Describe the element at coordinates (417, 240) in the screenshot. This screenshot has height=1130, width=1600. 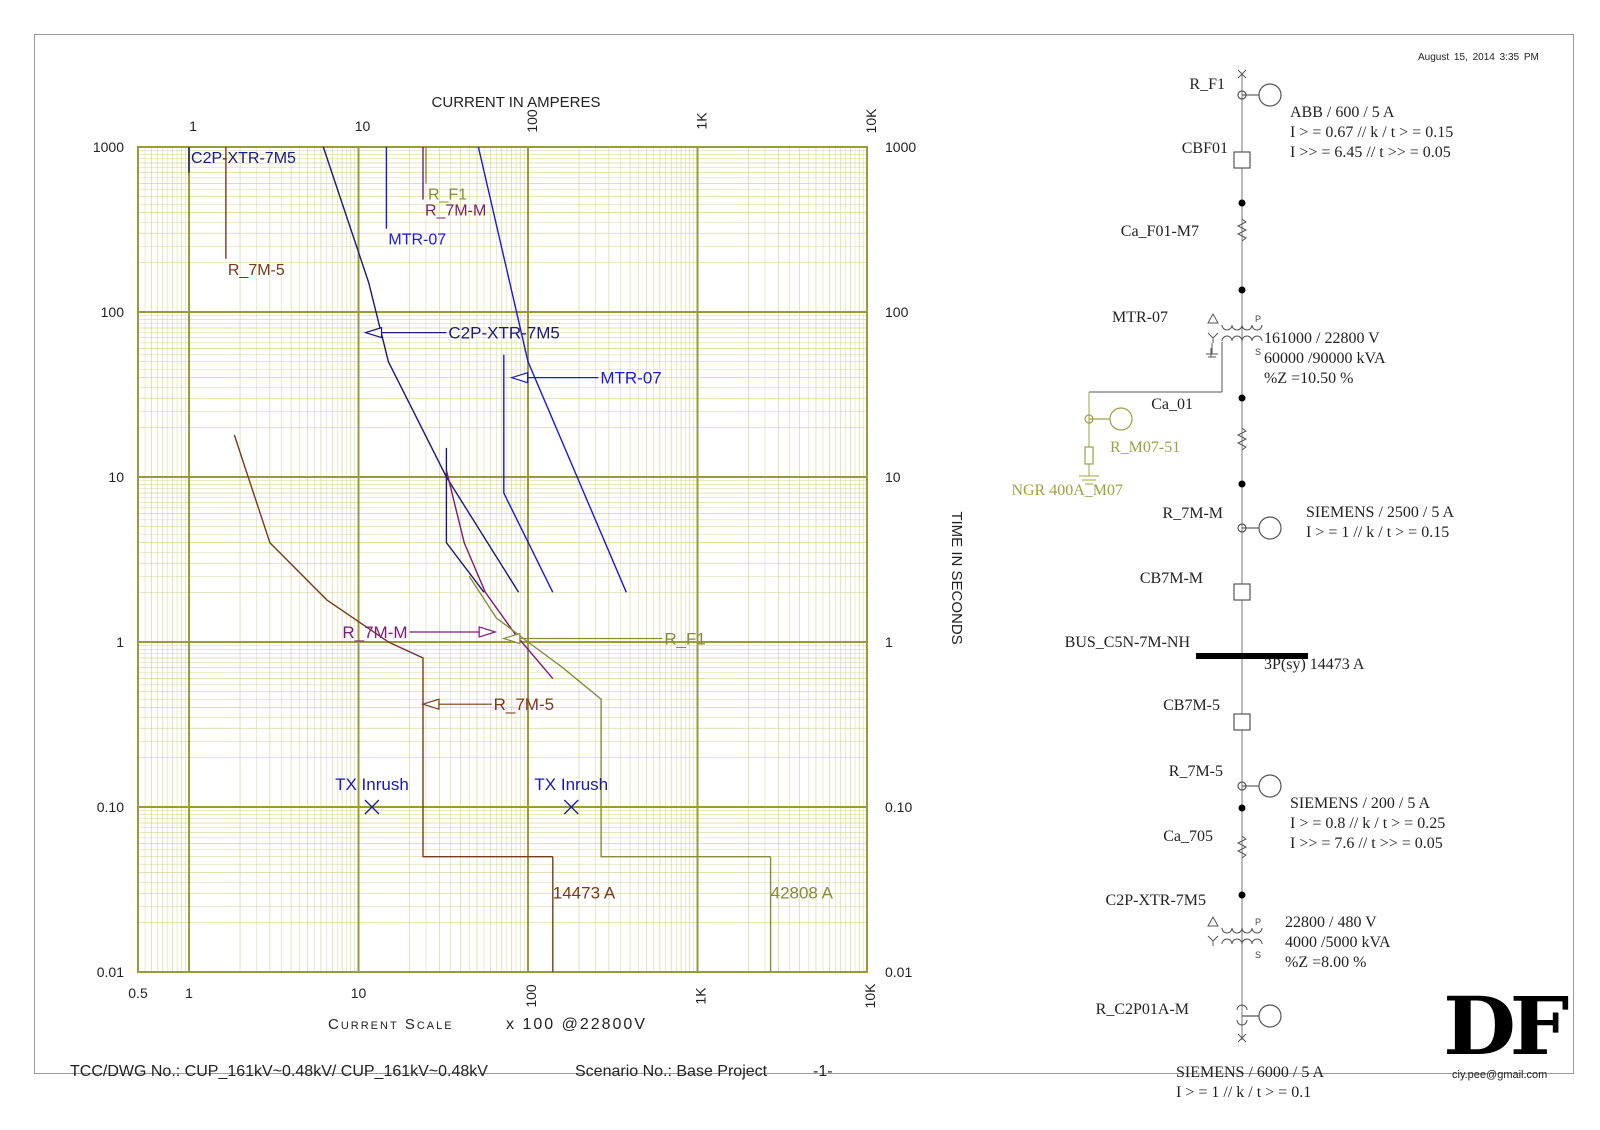
I see `curve-label: MTR-07` at that location.